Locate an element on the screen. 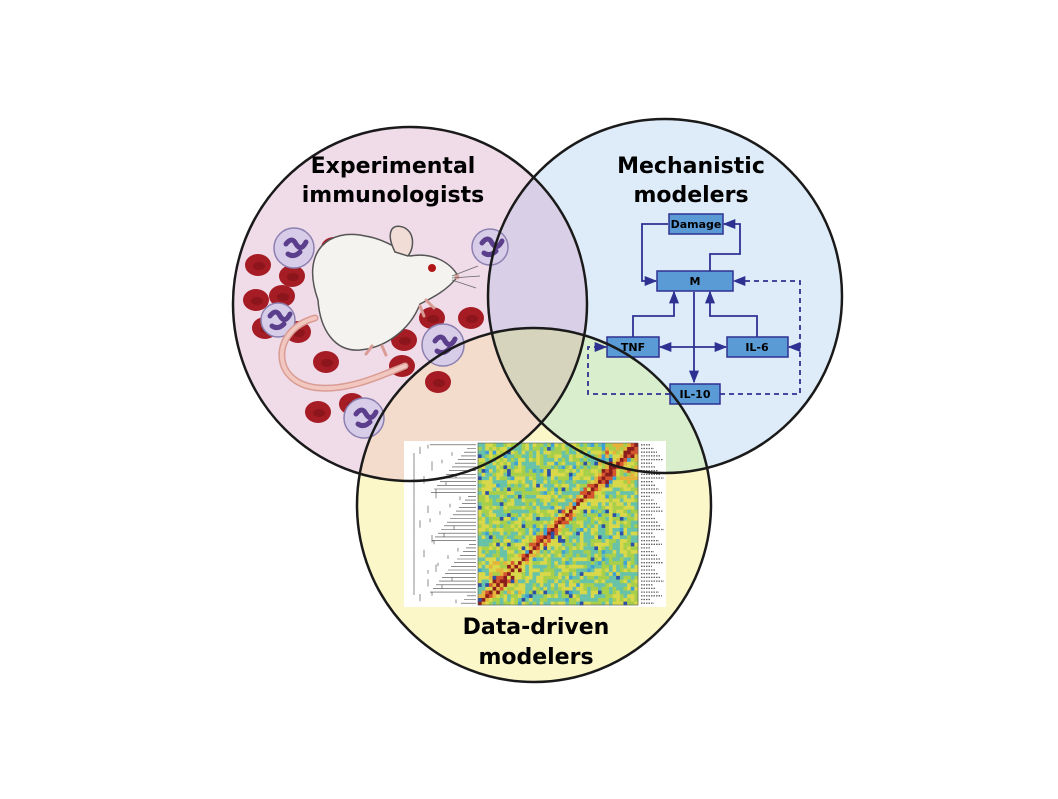 This screenshot has height=799, width=1058. label-experimental-line2: immunologists is located at coordinates (393, 195).